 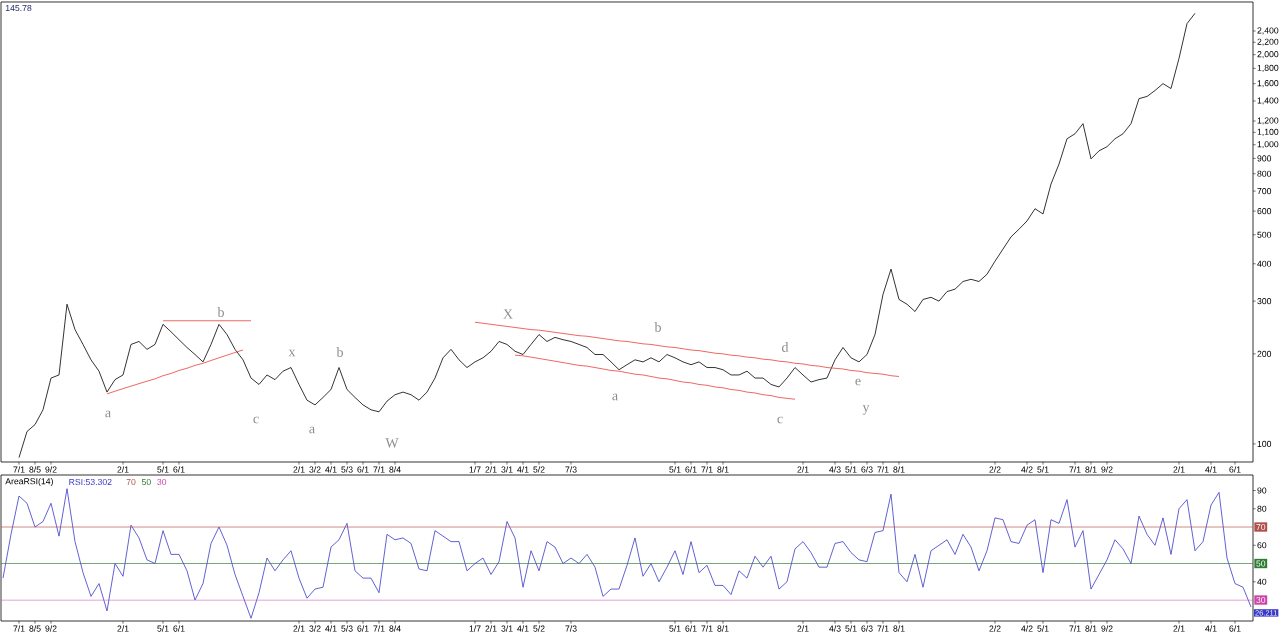 I want to click on y-tick-label: 2,200, so click(x=1268, y=42).